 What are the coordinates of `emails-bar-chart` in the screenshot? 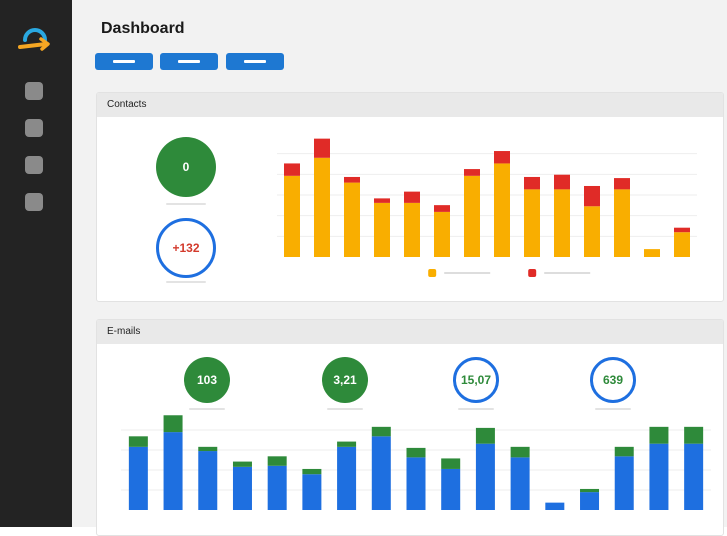 It's located at (416, 462).